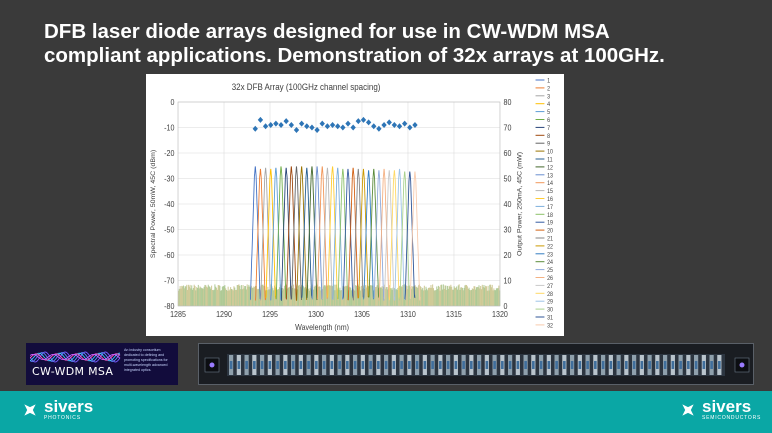  Describe the element at coordinates (550, 295) in the screenshot. I see `legend-entry-28: 28` at that location.